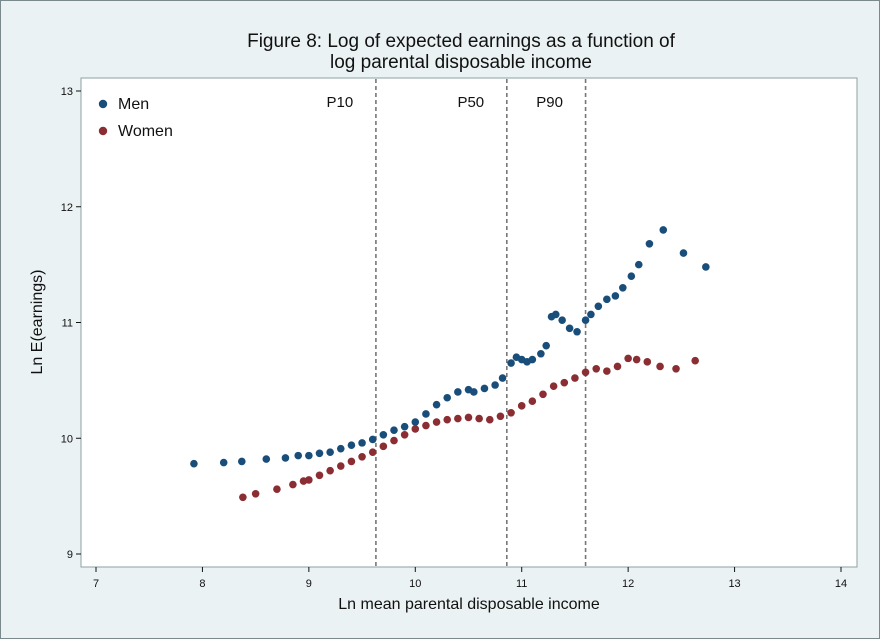  I want to click on reference-label-p10: P10, so click(340, 102).